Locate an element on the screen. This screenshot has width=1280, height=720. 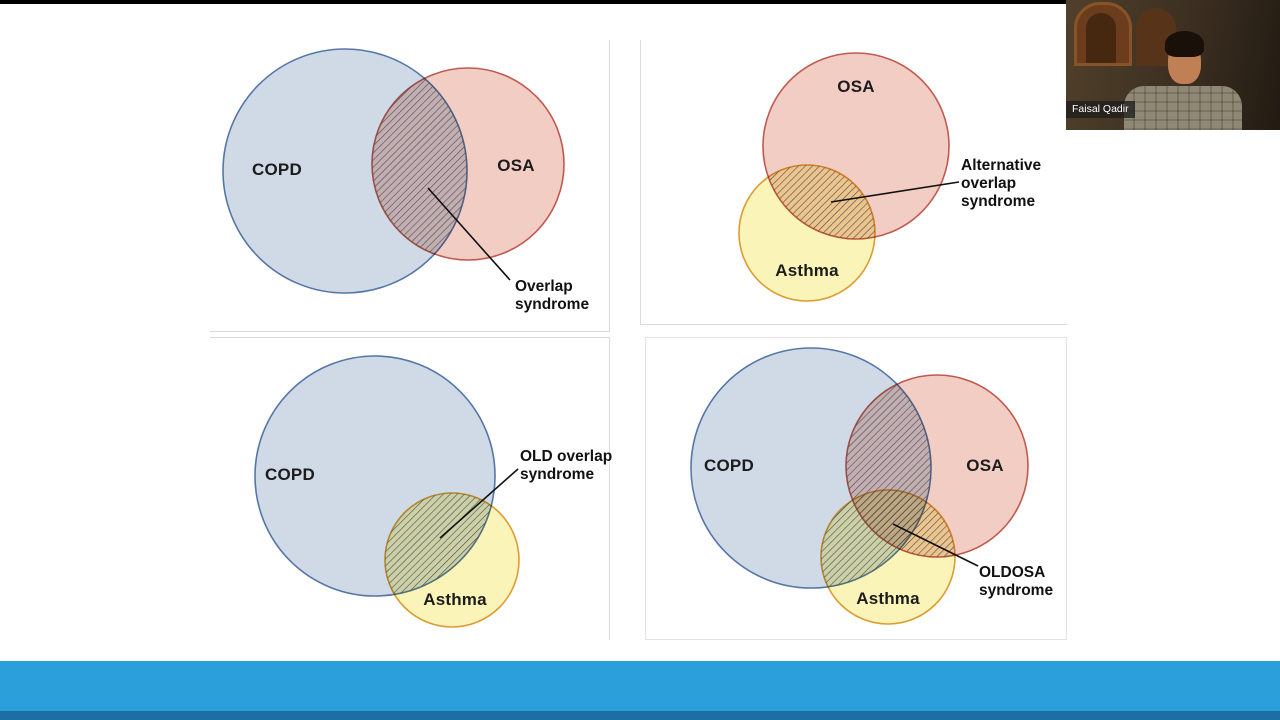
venn-graphic-copd-osa is located at coordinates (393, 171).